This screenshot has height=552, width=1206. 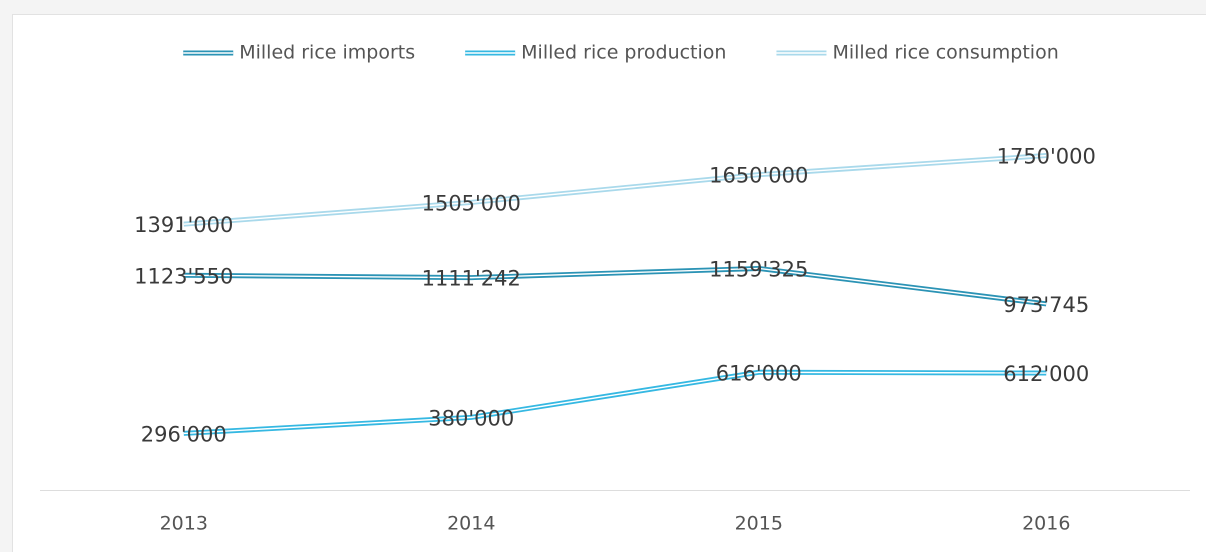 I want to click on data-label: 1750'000, so click(x=1046, y=157).